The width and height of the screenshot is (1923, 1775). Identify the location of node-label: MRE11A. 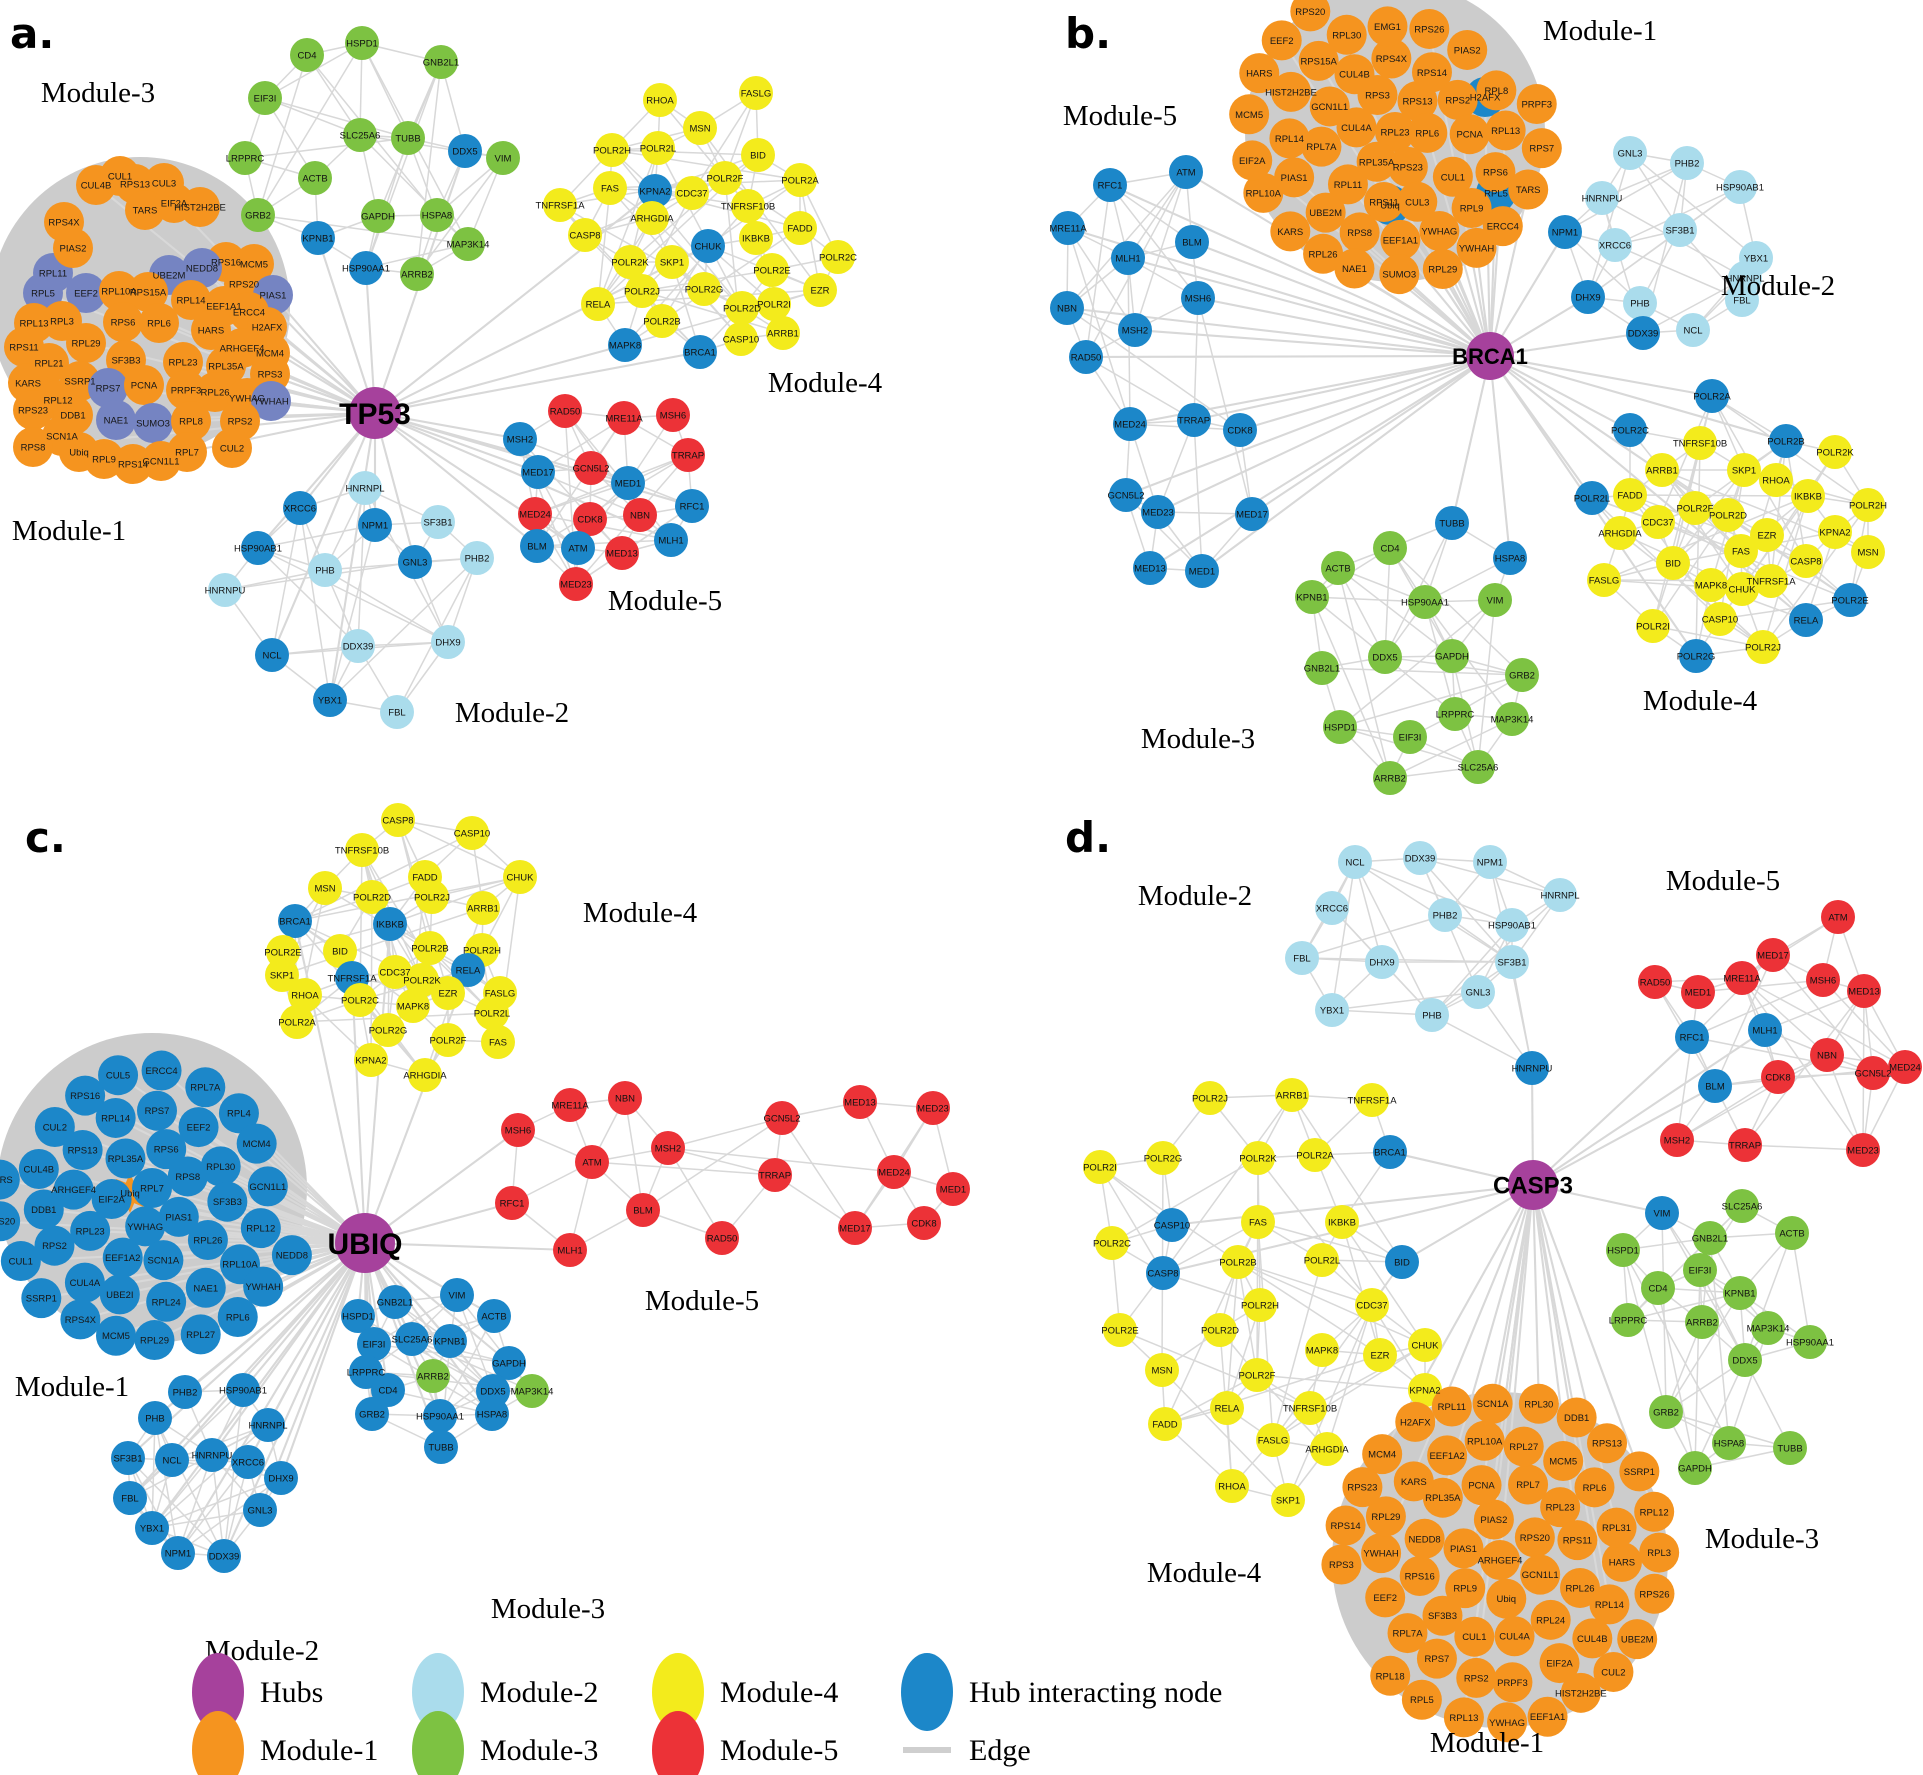
(1068, 229).